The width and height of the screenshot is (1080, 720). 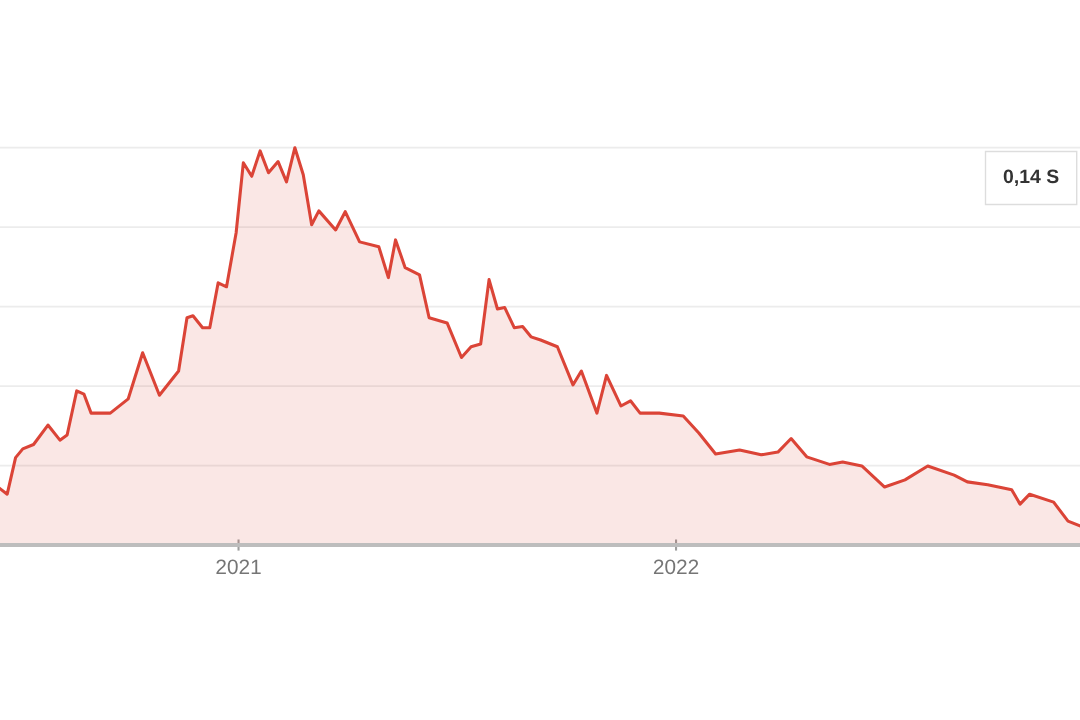 I want to click on x-tick-label: 2022, so click(x=676, y=567).